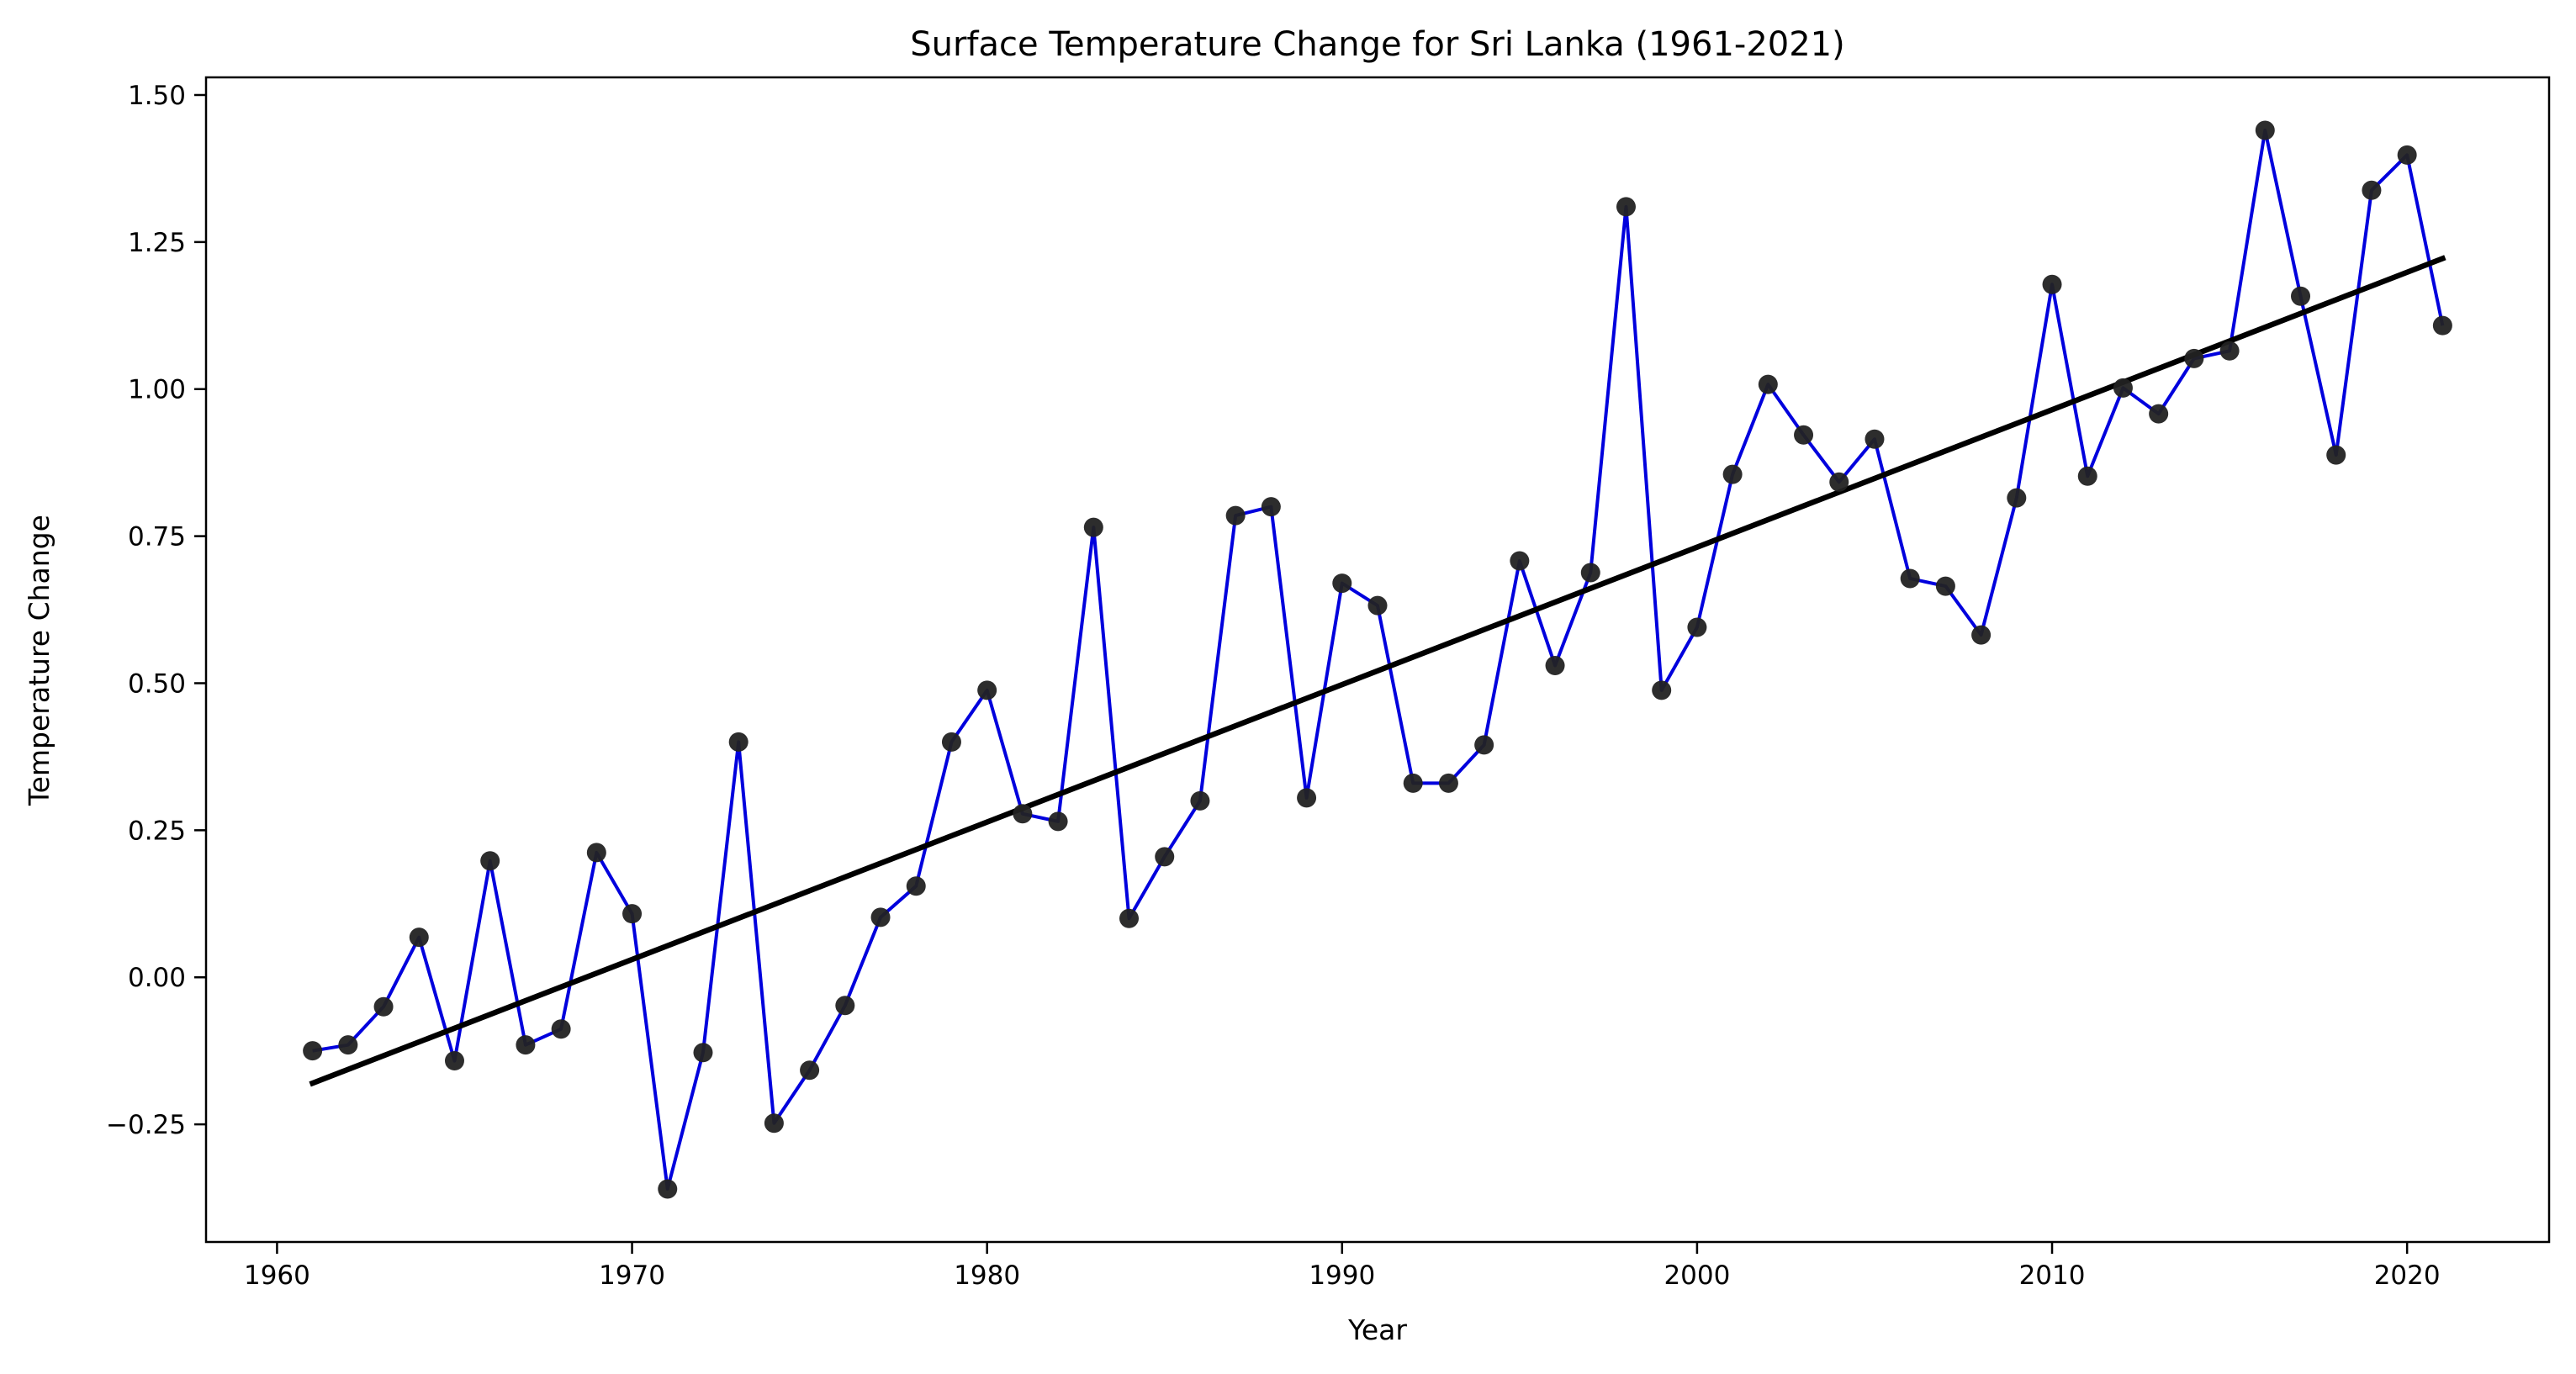  Describe the element at coordinates (39, 660) in the screenshot. I see `y-axis-label: Temperature Change` at that location.